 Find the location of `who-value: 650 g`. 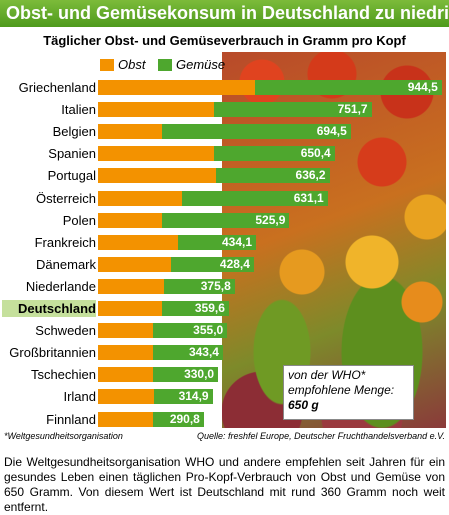

who-value: 650 g is located at coordinates (303, 405).